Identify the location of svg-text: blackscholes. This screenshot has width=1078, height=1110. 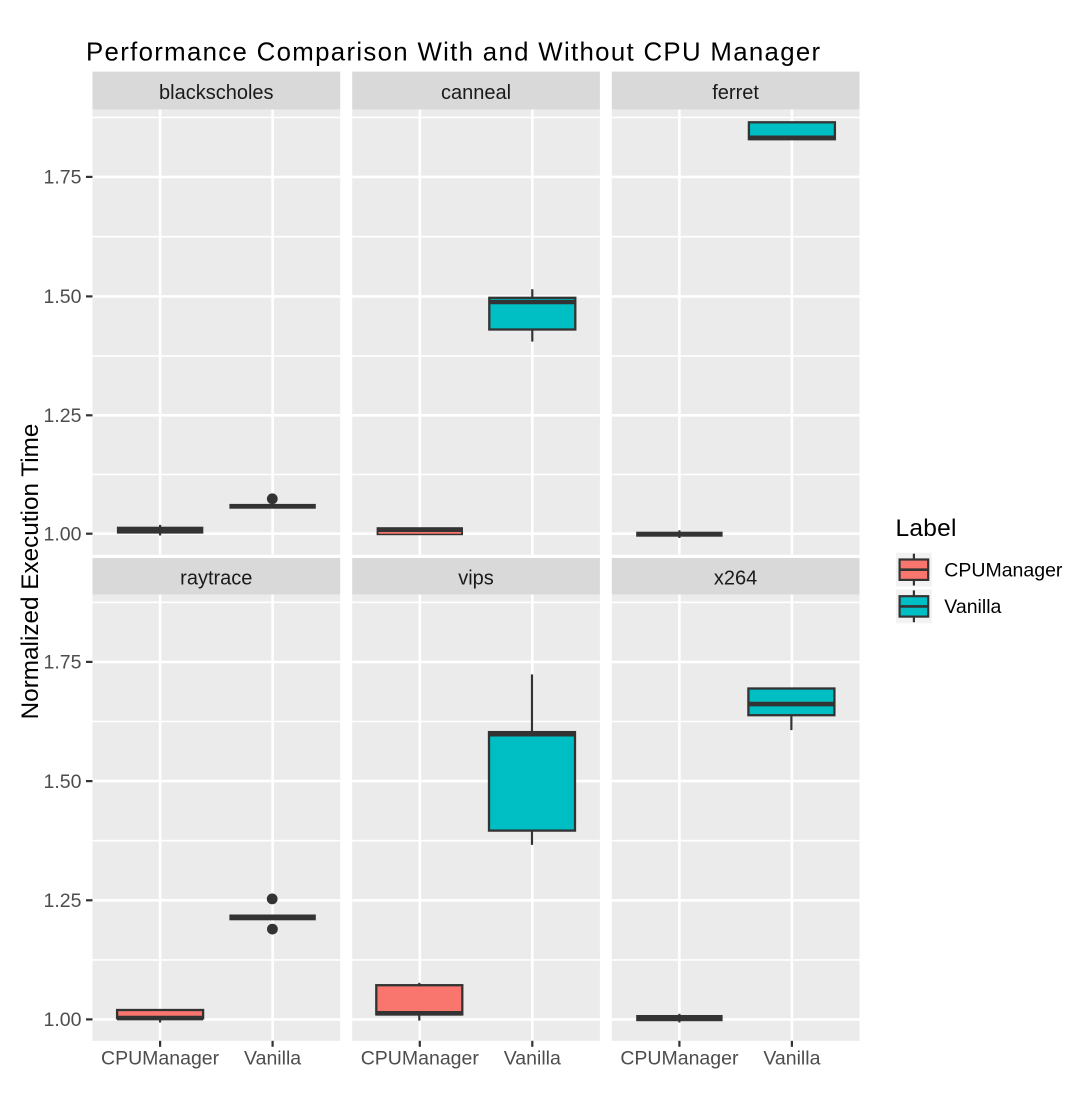
(216, 93).